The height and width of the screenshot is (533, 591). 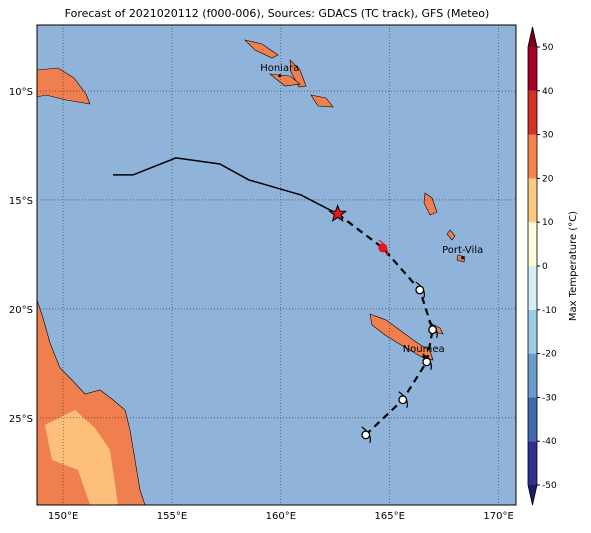 What do you see at coordinates (462, 250) in the screenshot?
I see `place-label: Port-Vila` at bounding box center [462, 250].